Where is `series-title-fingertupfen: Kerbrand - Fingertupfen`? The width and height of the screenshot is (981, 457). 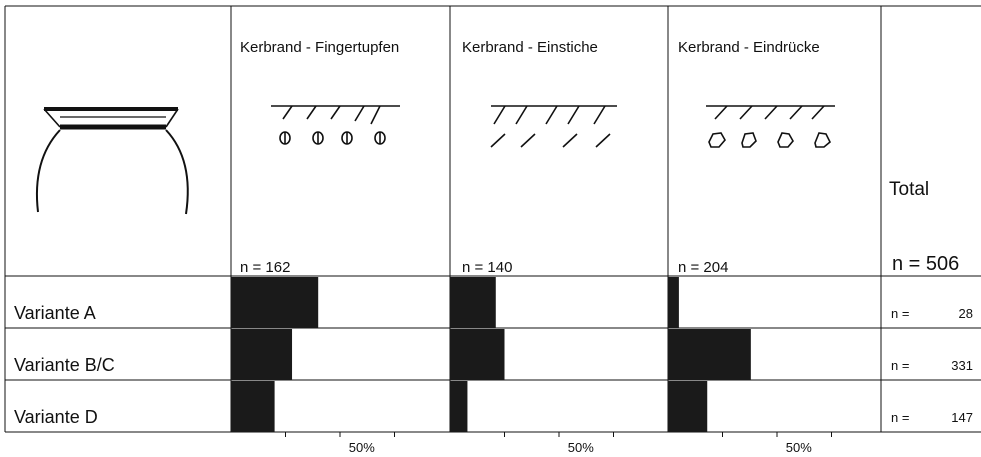
series-title-fingertupfen: Kerbrand - Fingertupfen is located at coordinates (319, 47).